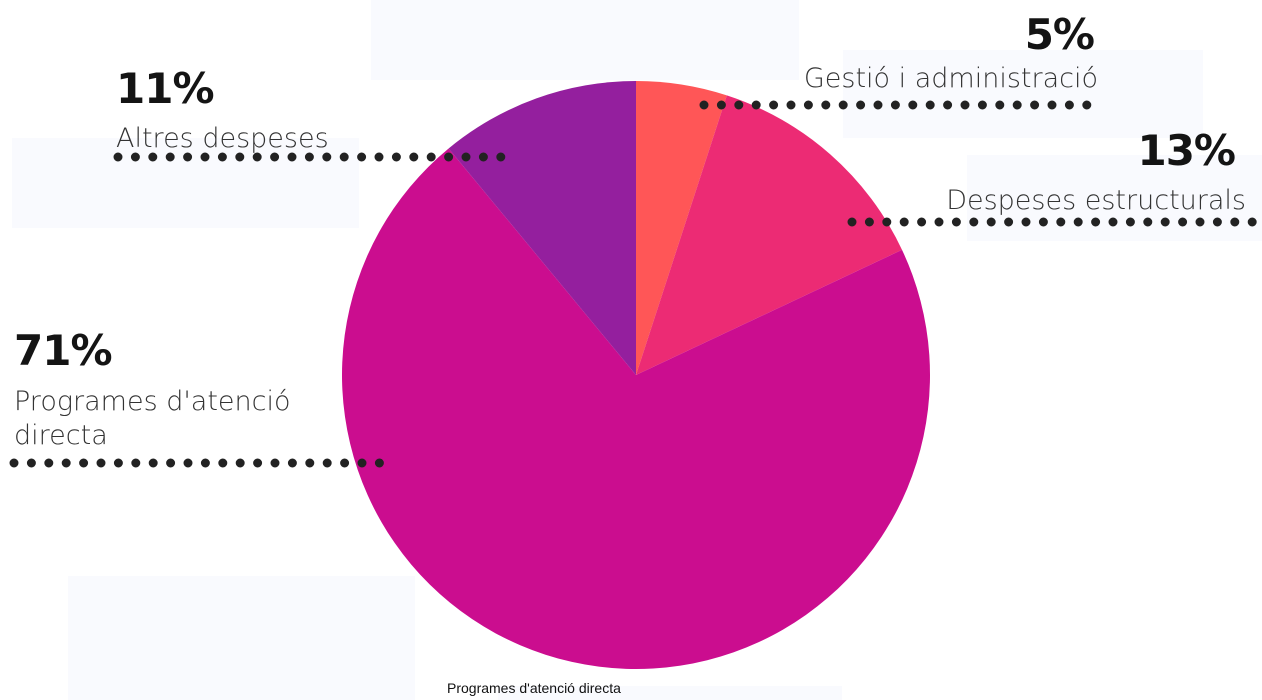 The image size is (1262, 700). What do you see at coordinates (1096, 200) in the screenshot?
I see `slice-category-label-estructurals: Despeses estructurals` at bounding box center [1096, 200].